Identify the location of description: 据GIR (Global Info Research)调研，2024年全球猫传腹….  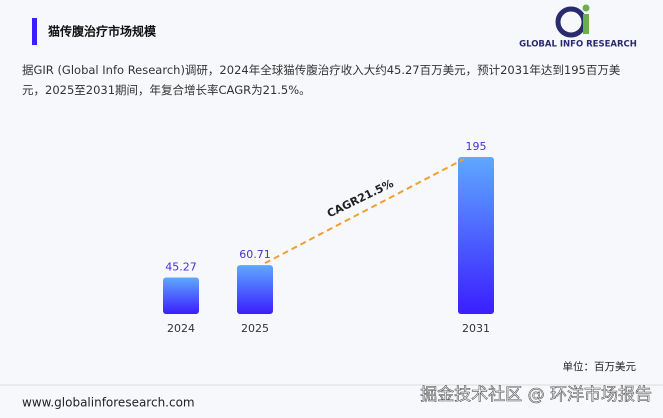
(321, 80).